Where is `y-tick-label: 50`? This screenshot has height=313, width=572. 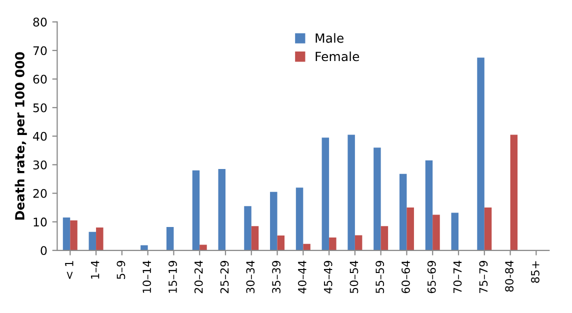
y-tick-label: 50 is located at coordinates (40, 107).